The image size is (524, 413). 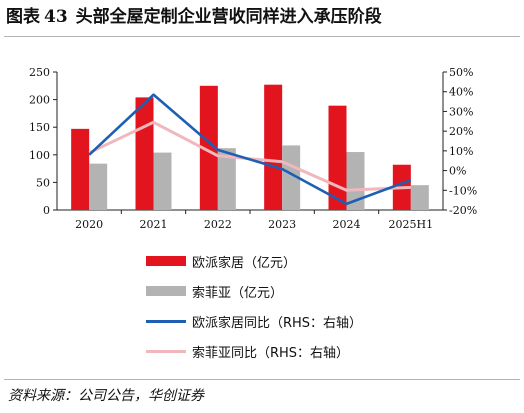 What do you see at coordinates (273, 147) in the screenshot?
I see `bar-opple-2023` at bounding box center [273, 147].